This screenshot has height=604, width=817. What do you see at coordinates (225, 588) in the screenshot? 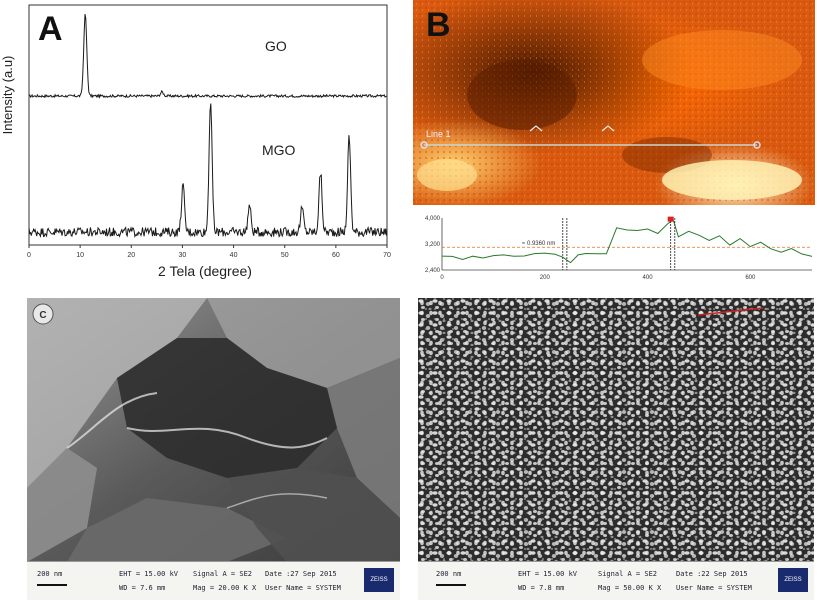
I see `sem-mag: Mag = 20.00 K X` at bounding box center [225, 588].